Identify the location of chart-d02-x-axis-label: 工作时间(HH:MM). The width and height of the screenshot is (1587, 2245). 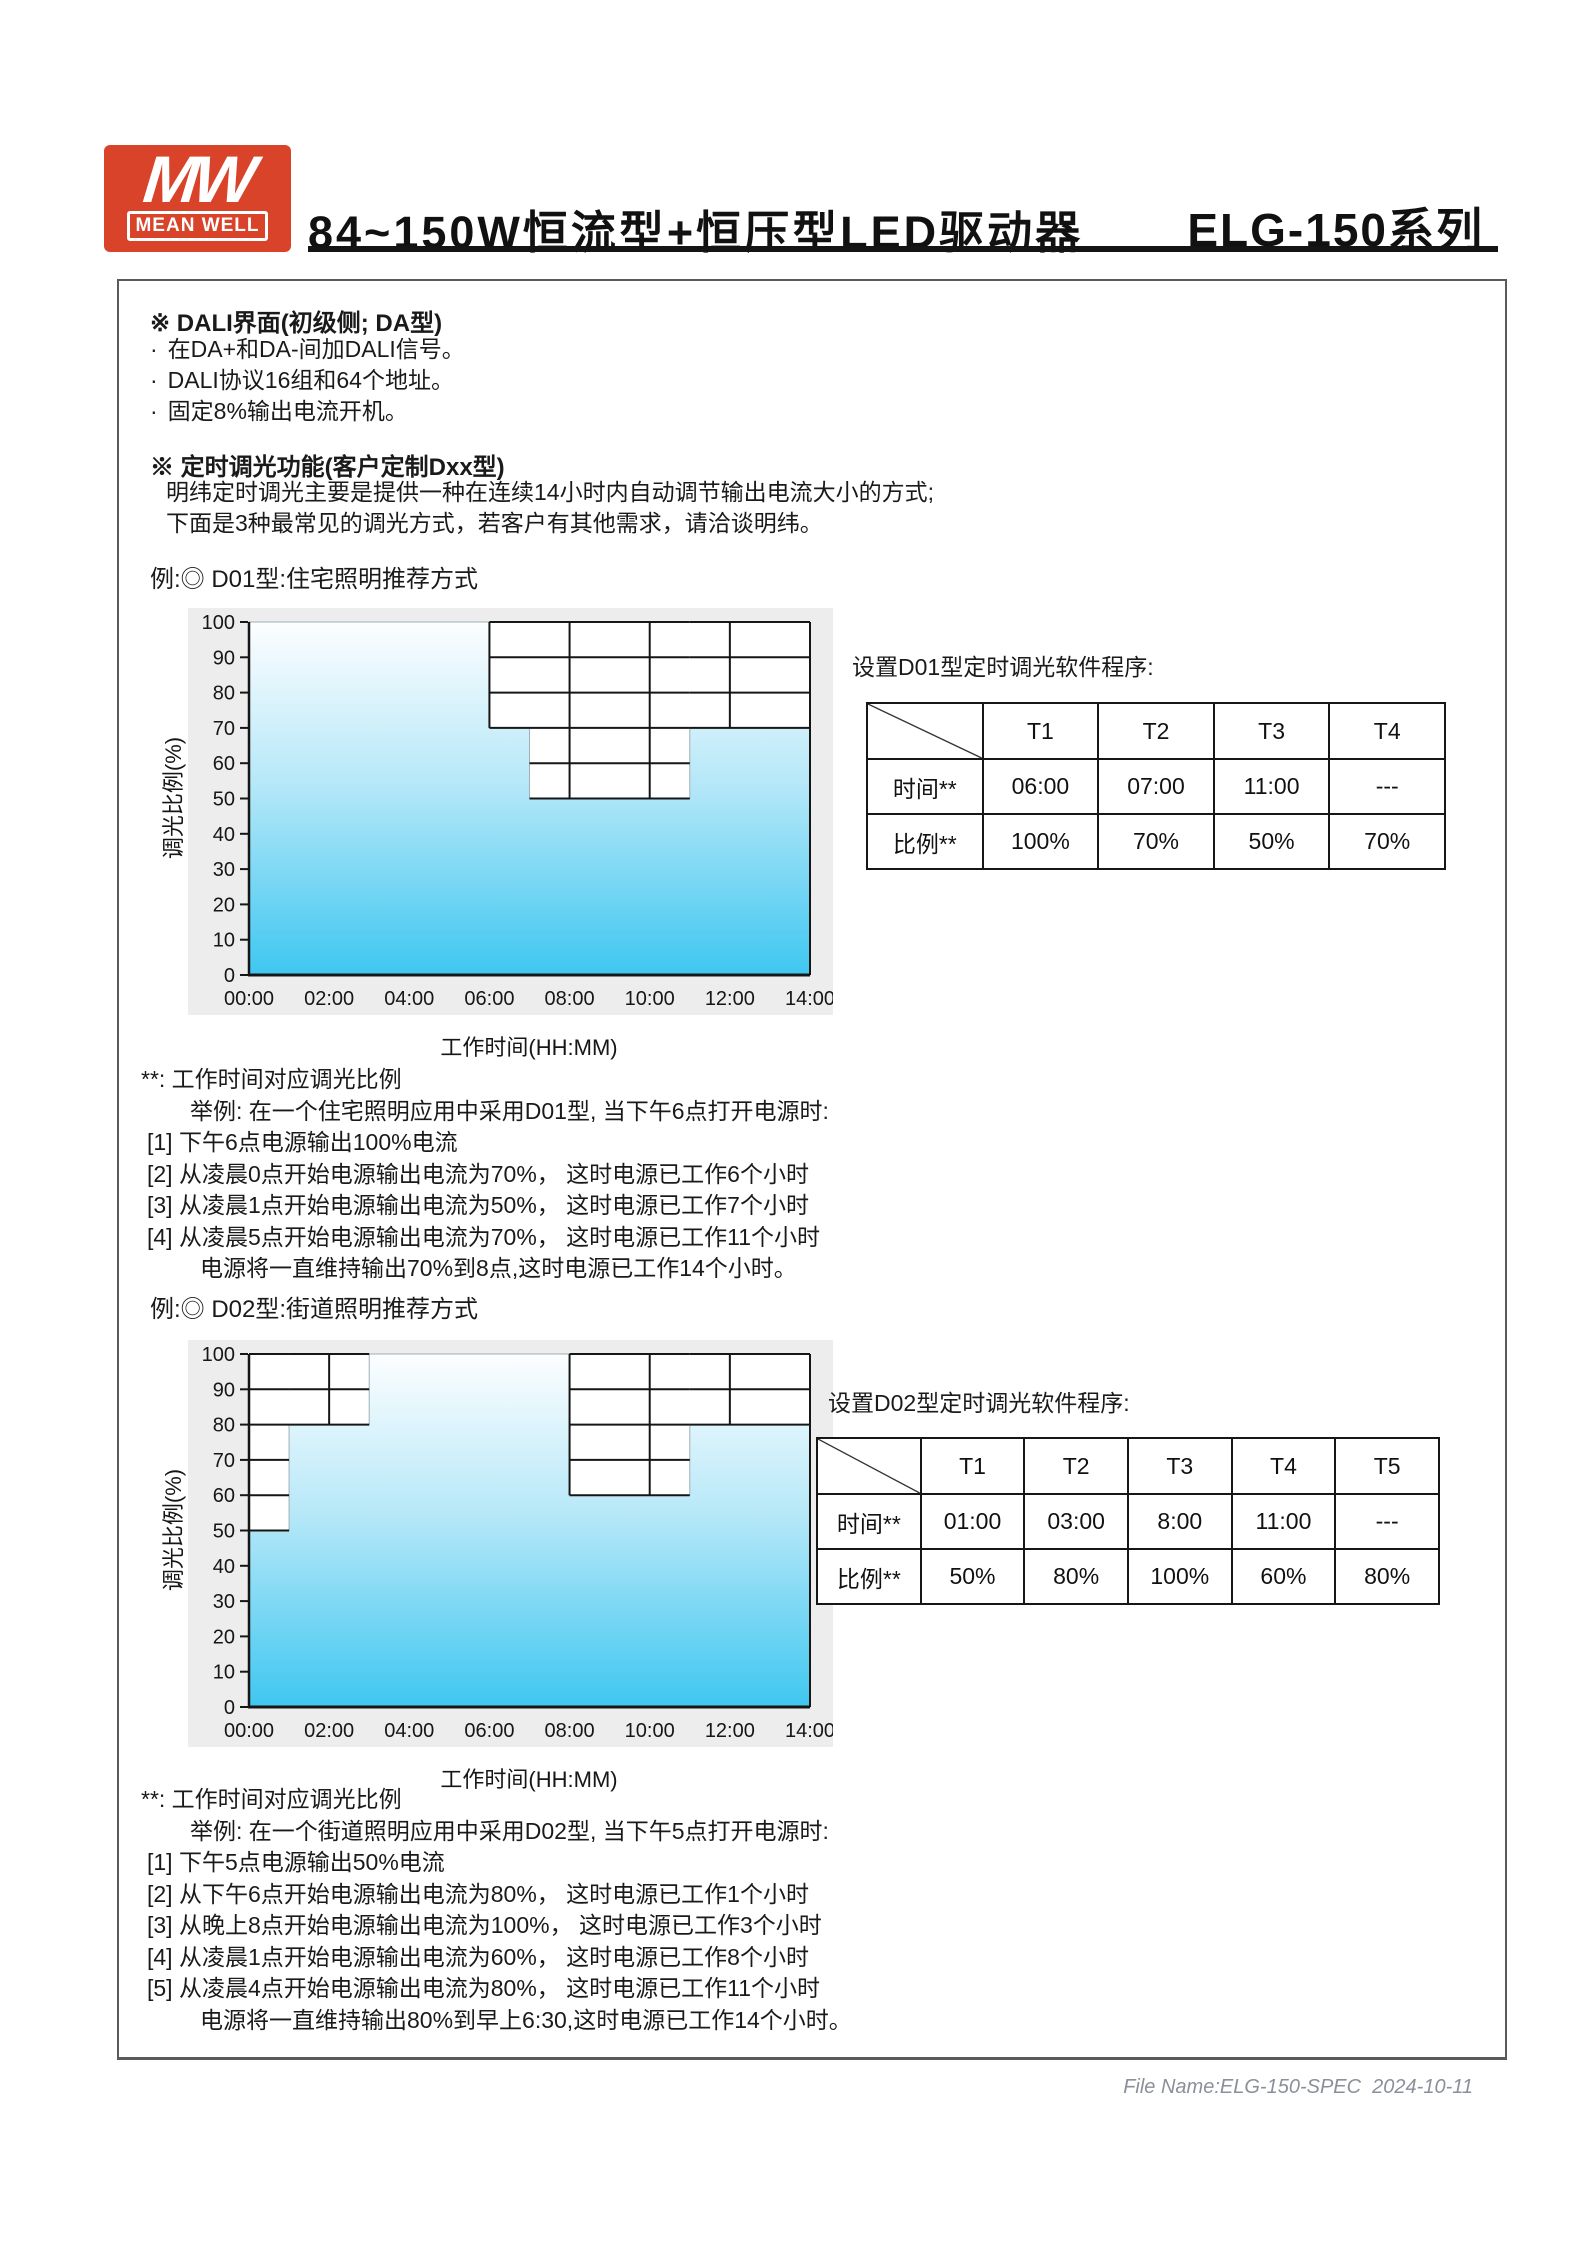
(529, 1779).